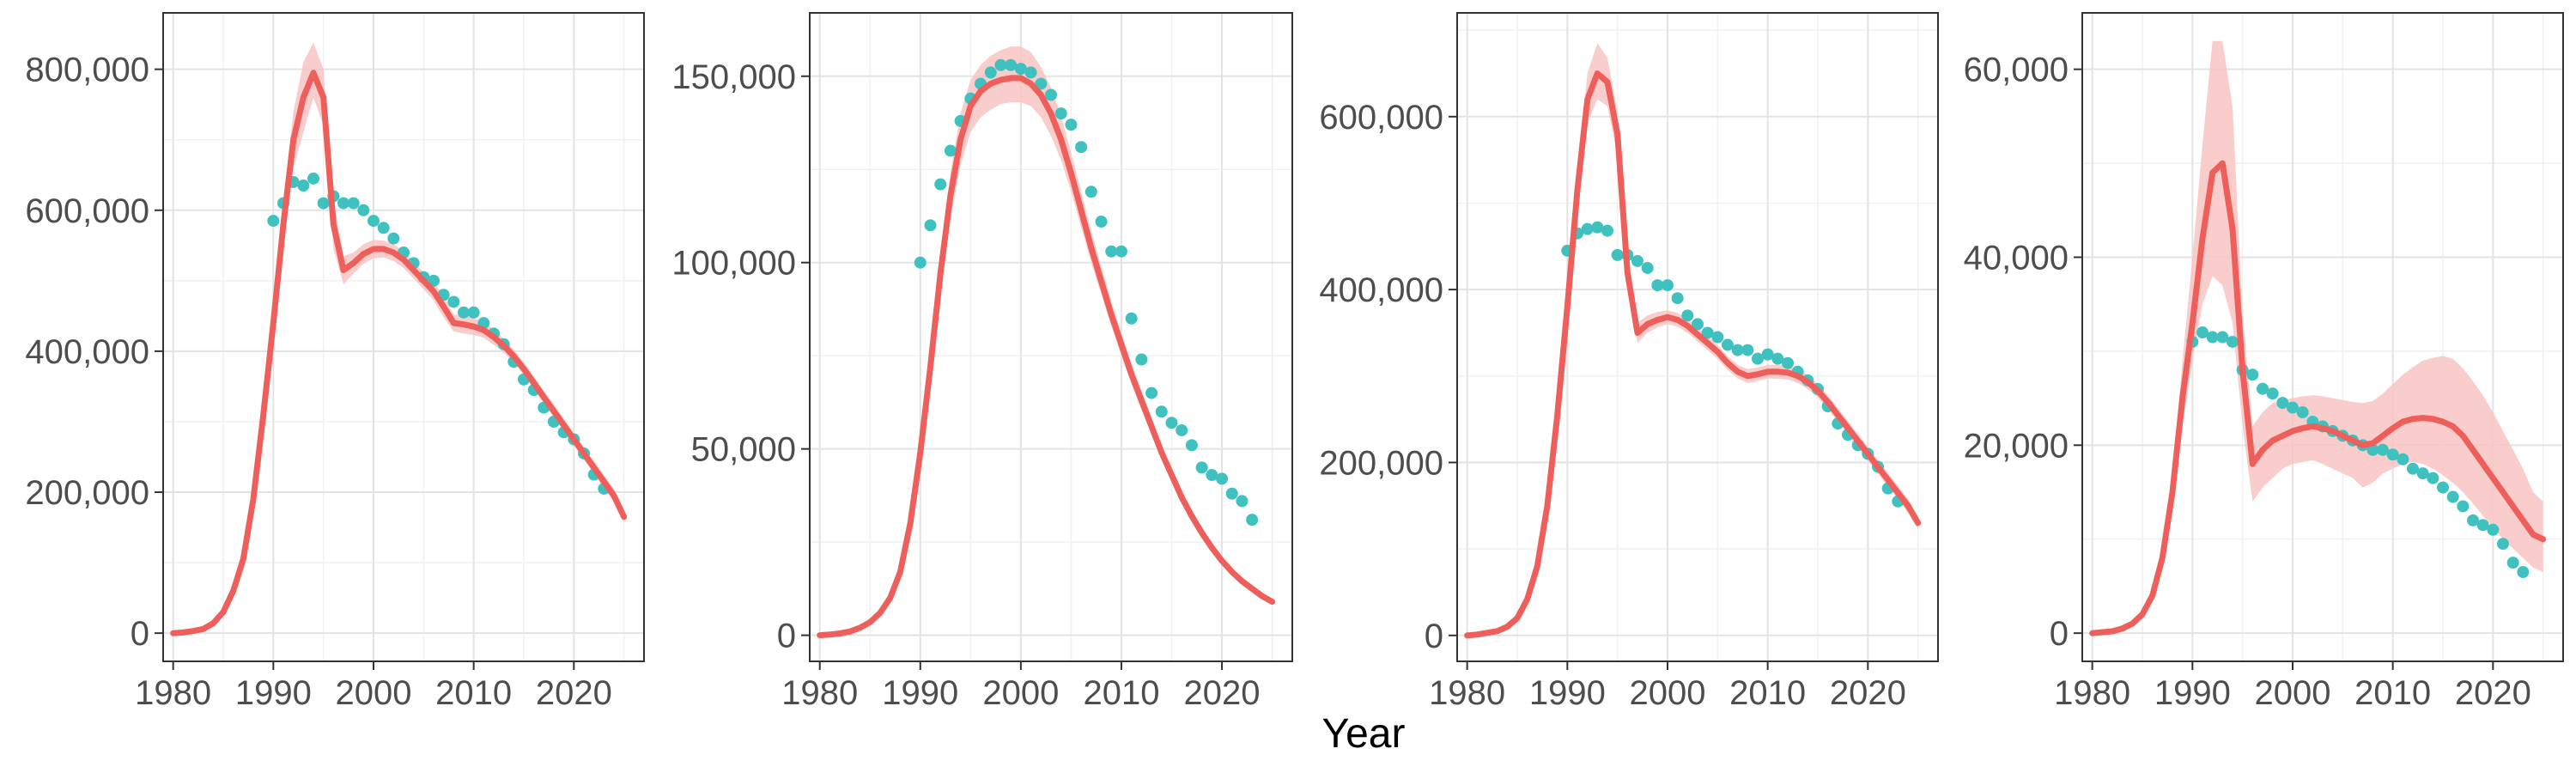  I want to click on y-tick-label: 100,000, so click(733, 264).